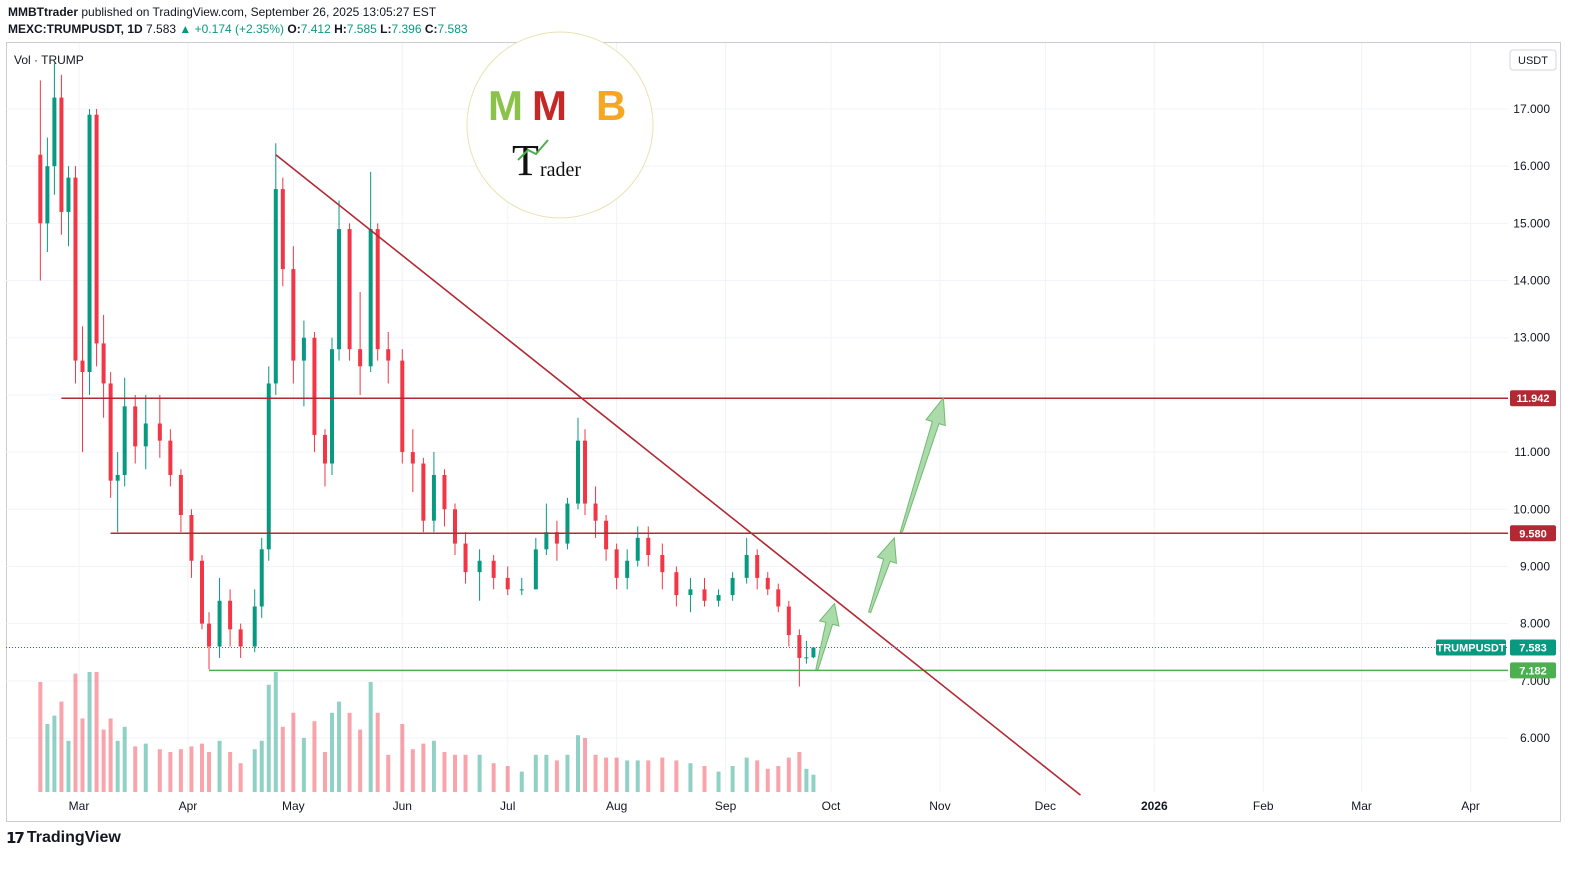  I want to click on price-tick-label: 13.000, so click(1531, 338).